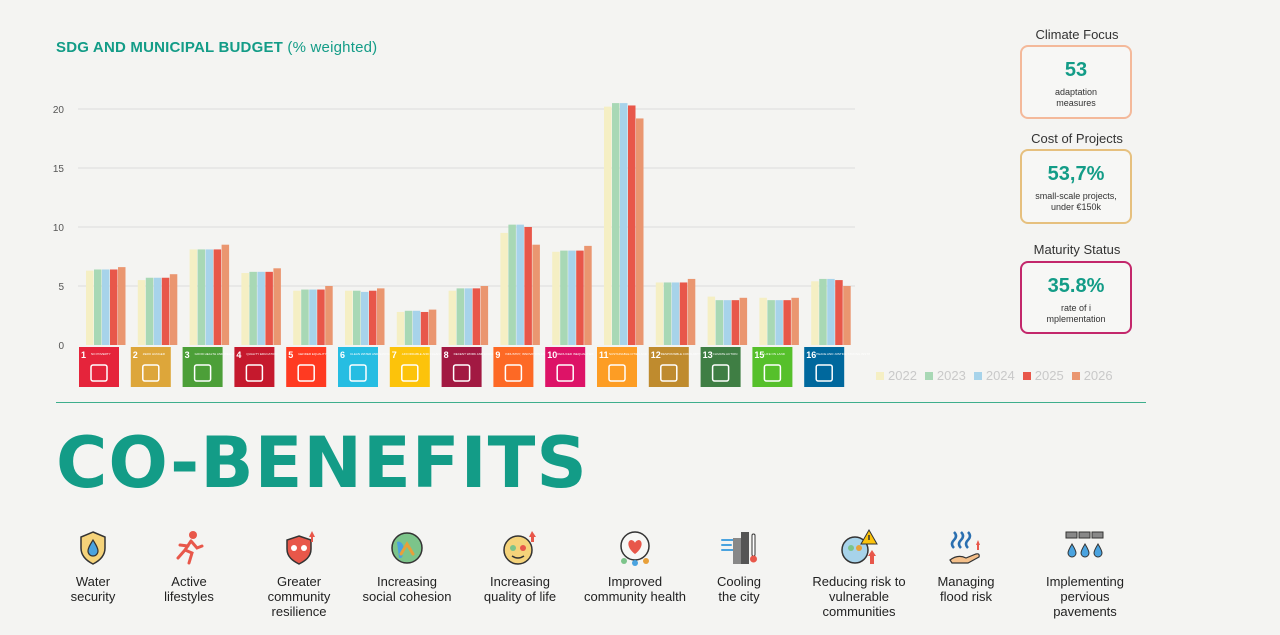 The height and width of the screenshot is (635, 1280). I want to click on legend-item-2023: 2023, so click(945, 375).